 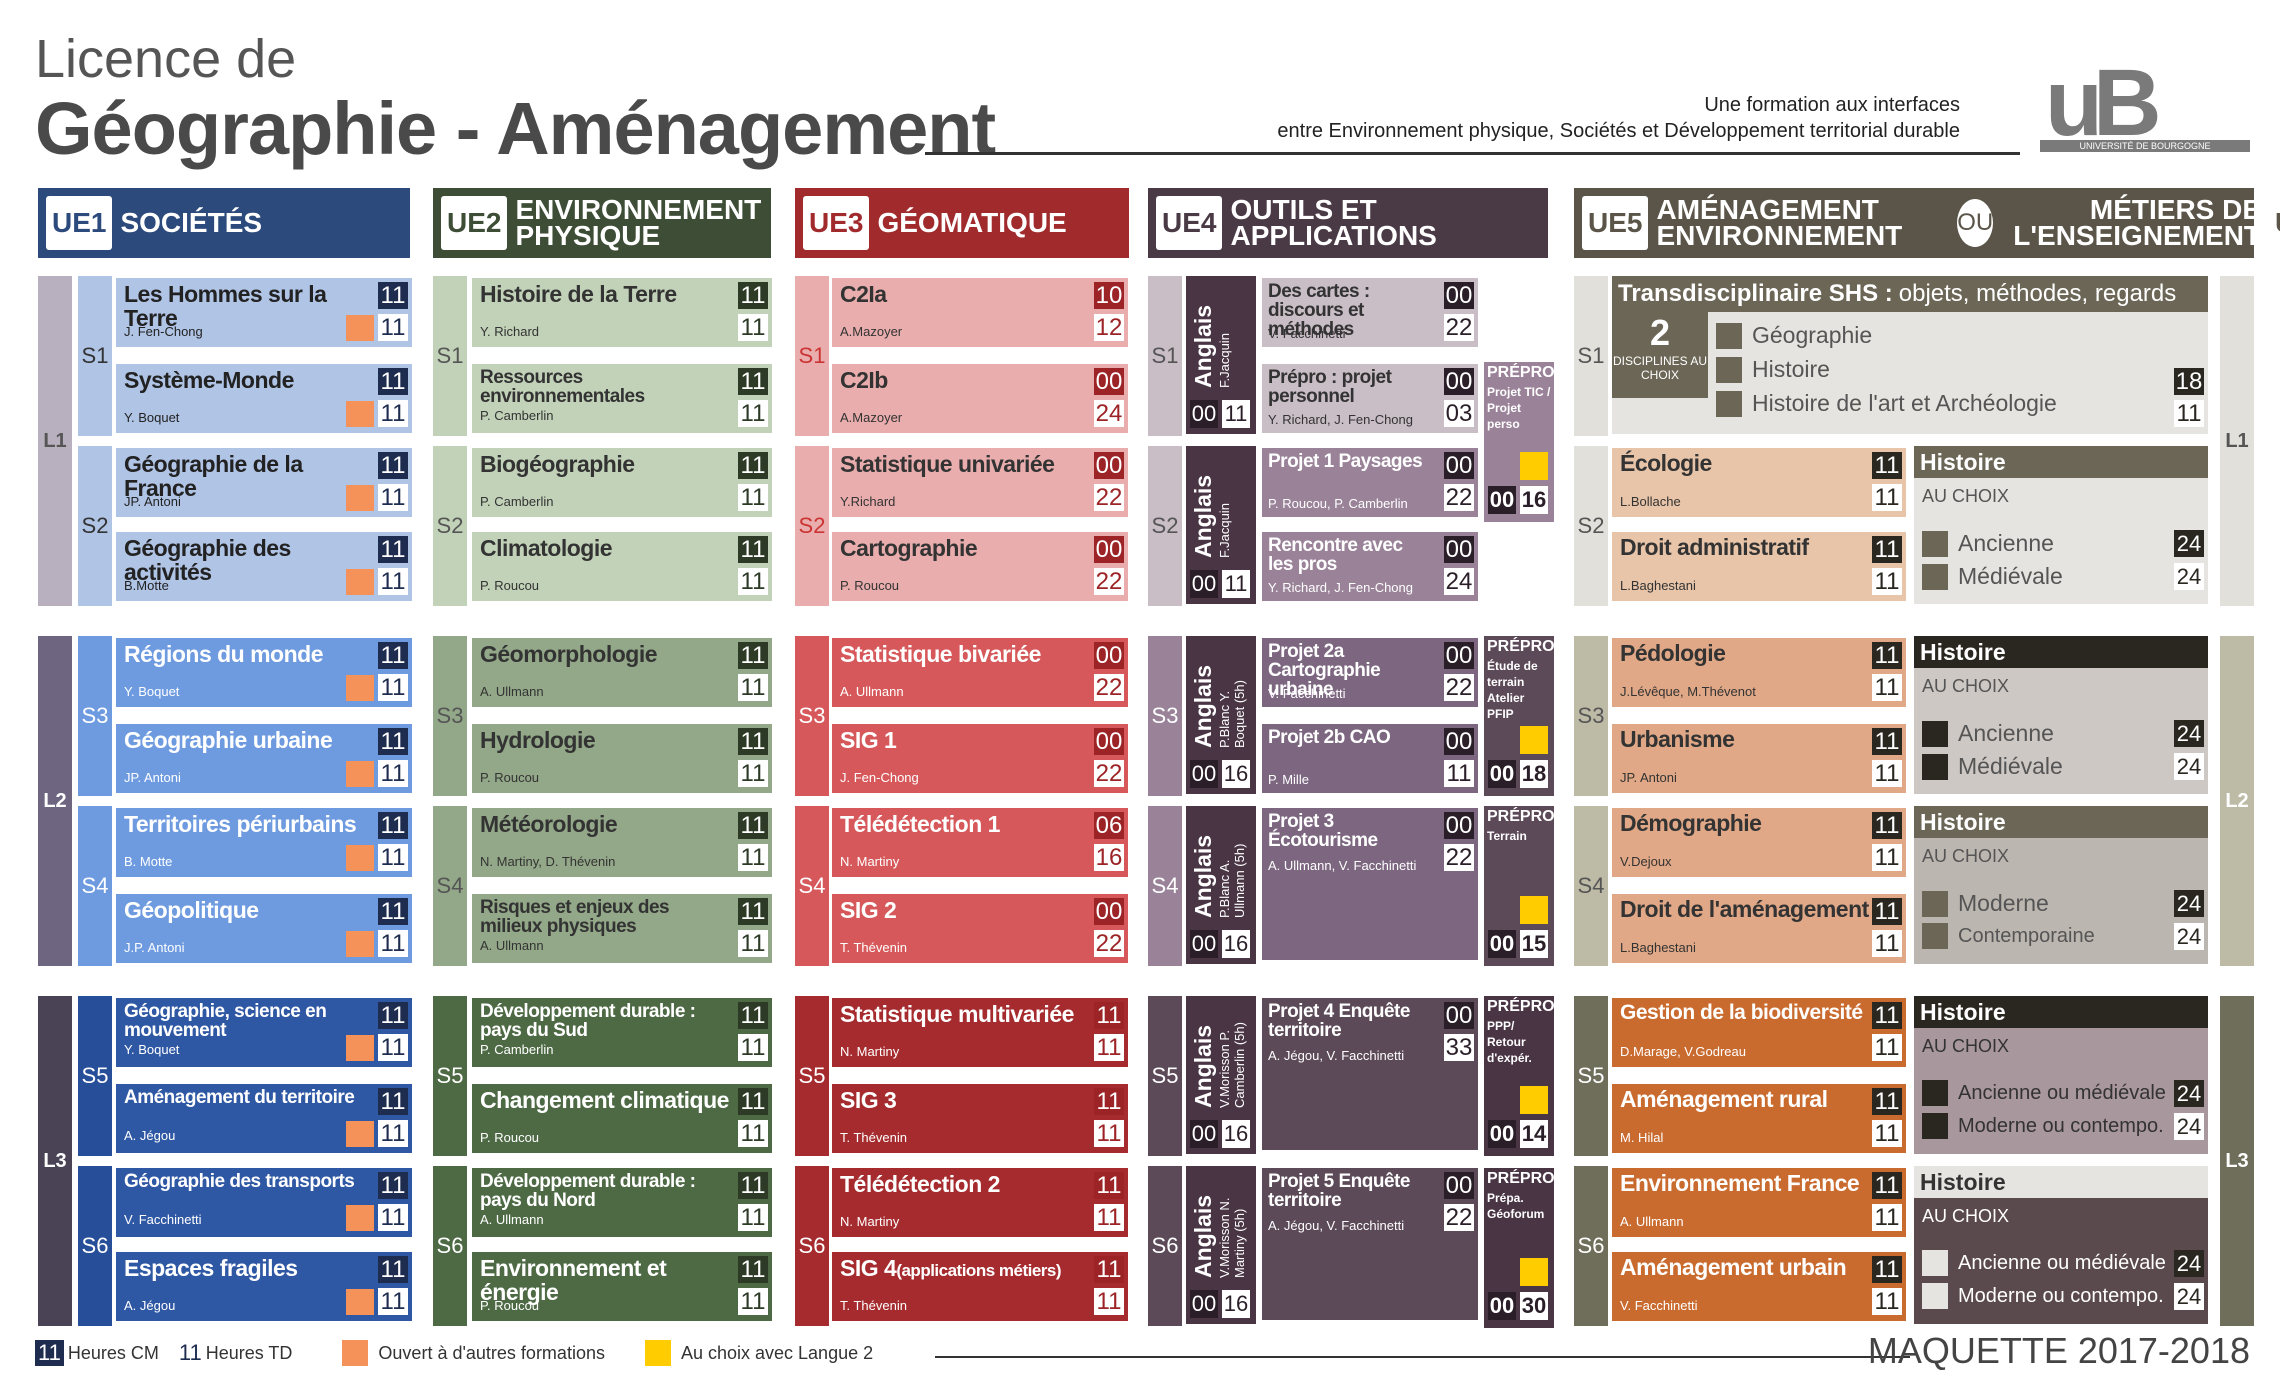 What do you see at coordinates (622, 1118) in the screenshot?
I see `course-card: Changement climatique P. Roucou 11 11` at bounding box center [622, 1118].